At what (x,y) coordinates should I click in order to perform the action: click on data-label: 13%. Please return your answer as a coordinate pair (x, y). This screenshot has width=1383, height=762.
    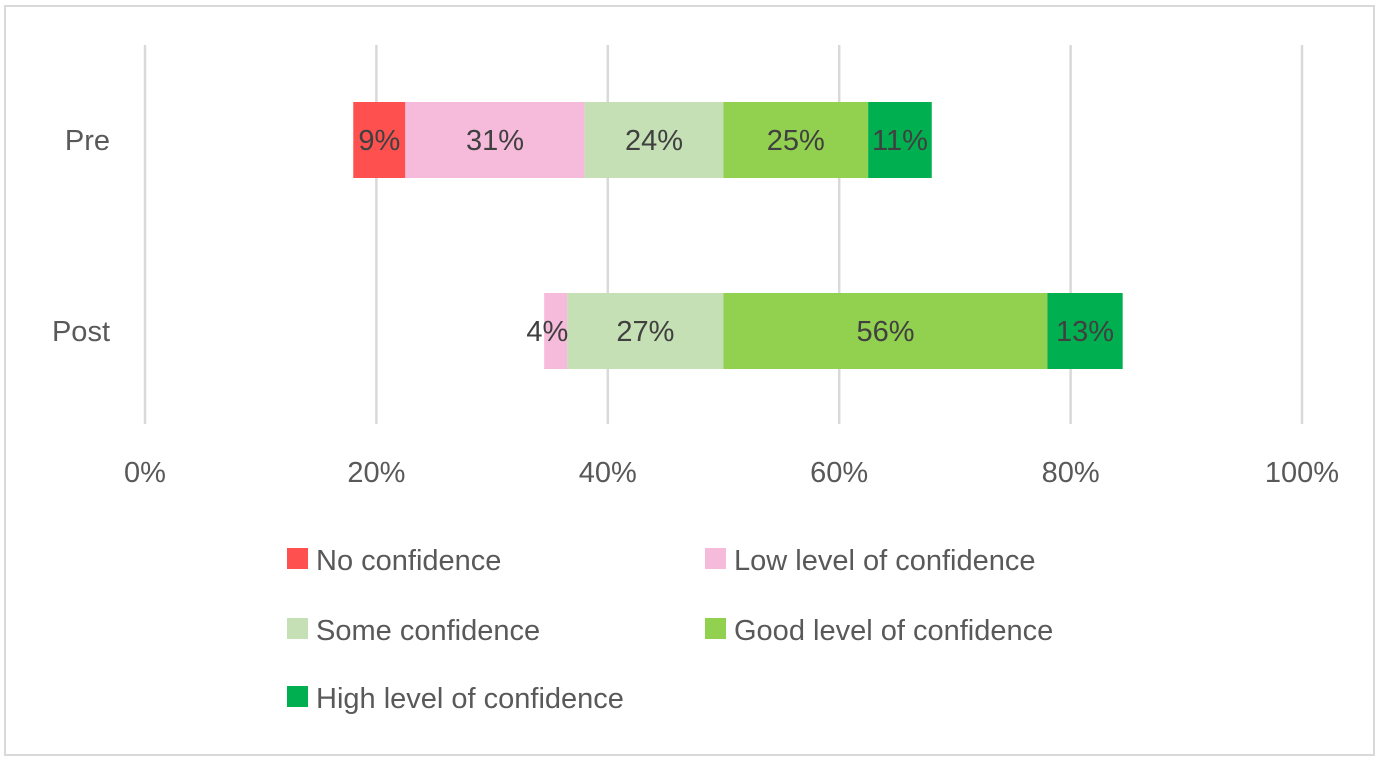
    Looking at the image, I should click on (1085, 332).